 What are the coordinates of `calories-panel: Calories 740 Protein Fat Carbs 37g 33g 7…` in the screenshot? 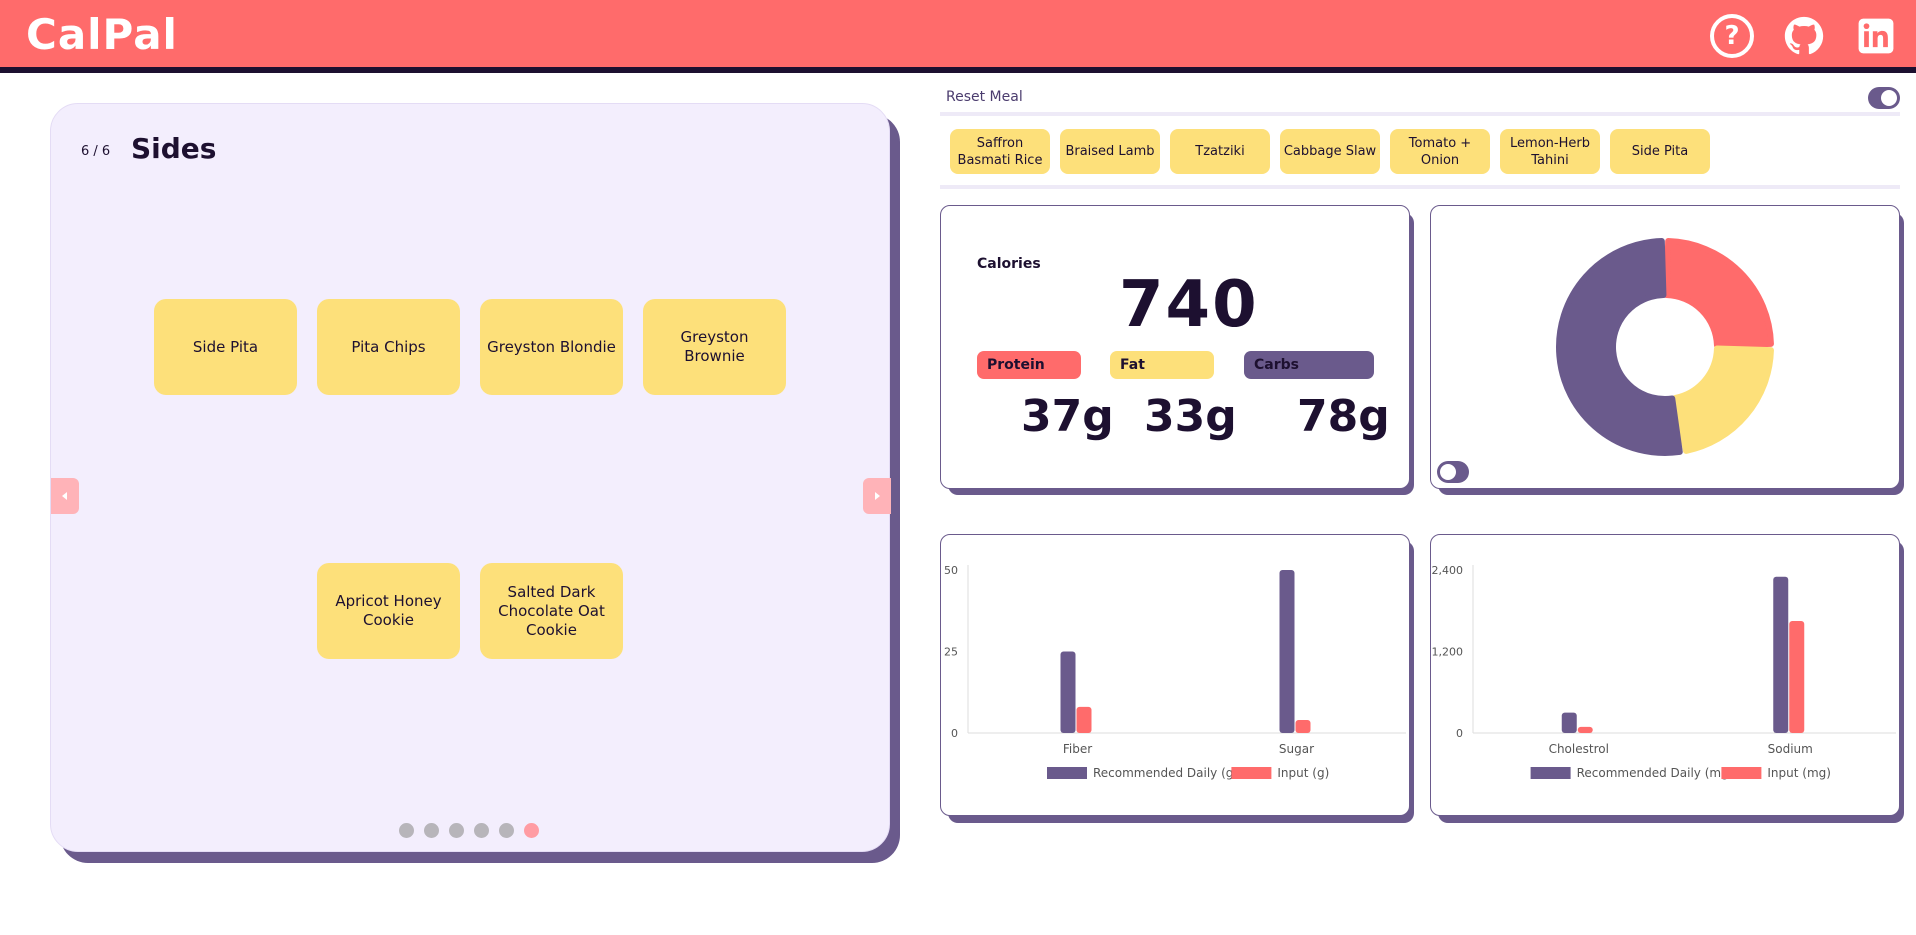 It's located at (1175, 347).